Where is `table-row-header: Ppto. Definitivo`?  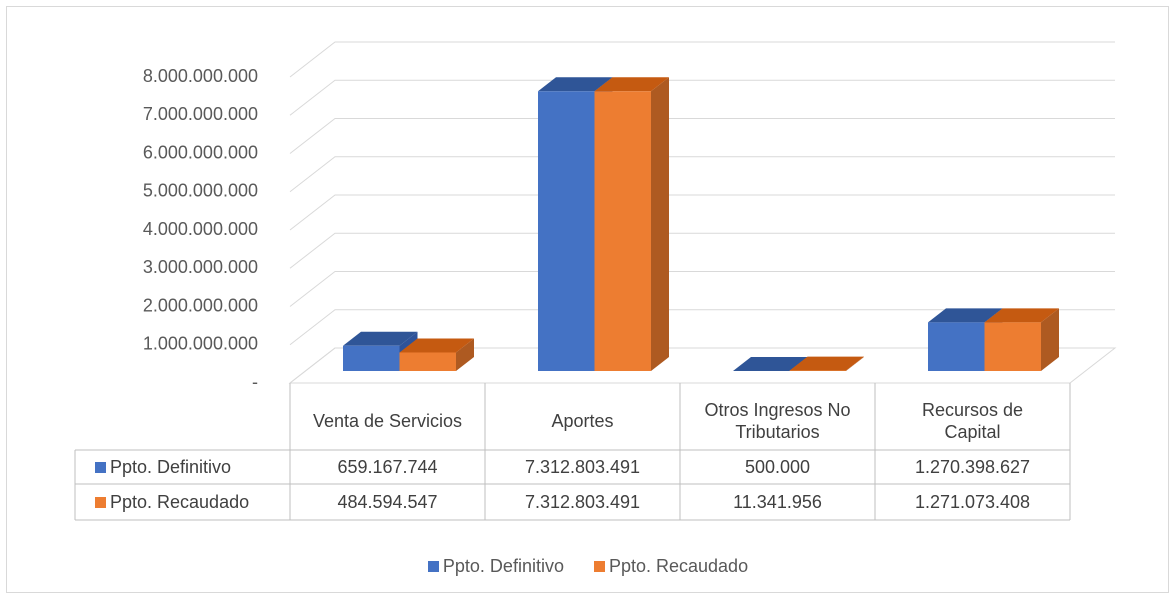
table-row-header: Ppto. Definitivo is located at coordinates (191, 467).